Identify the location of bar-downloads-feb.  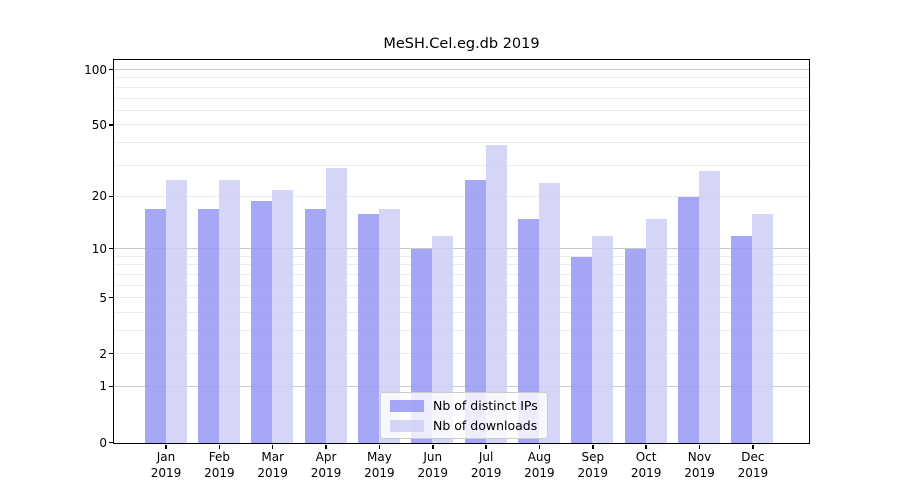
(229, 311).